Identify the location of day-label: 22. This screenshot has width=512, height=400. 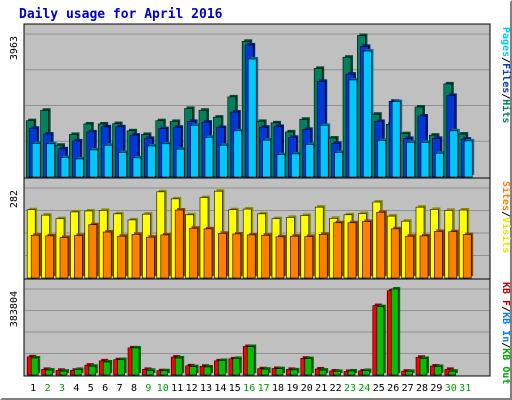
(336, 388).